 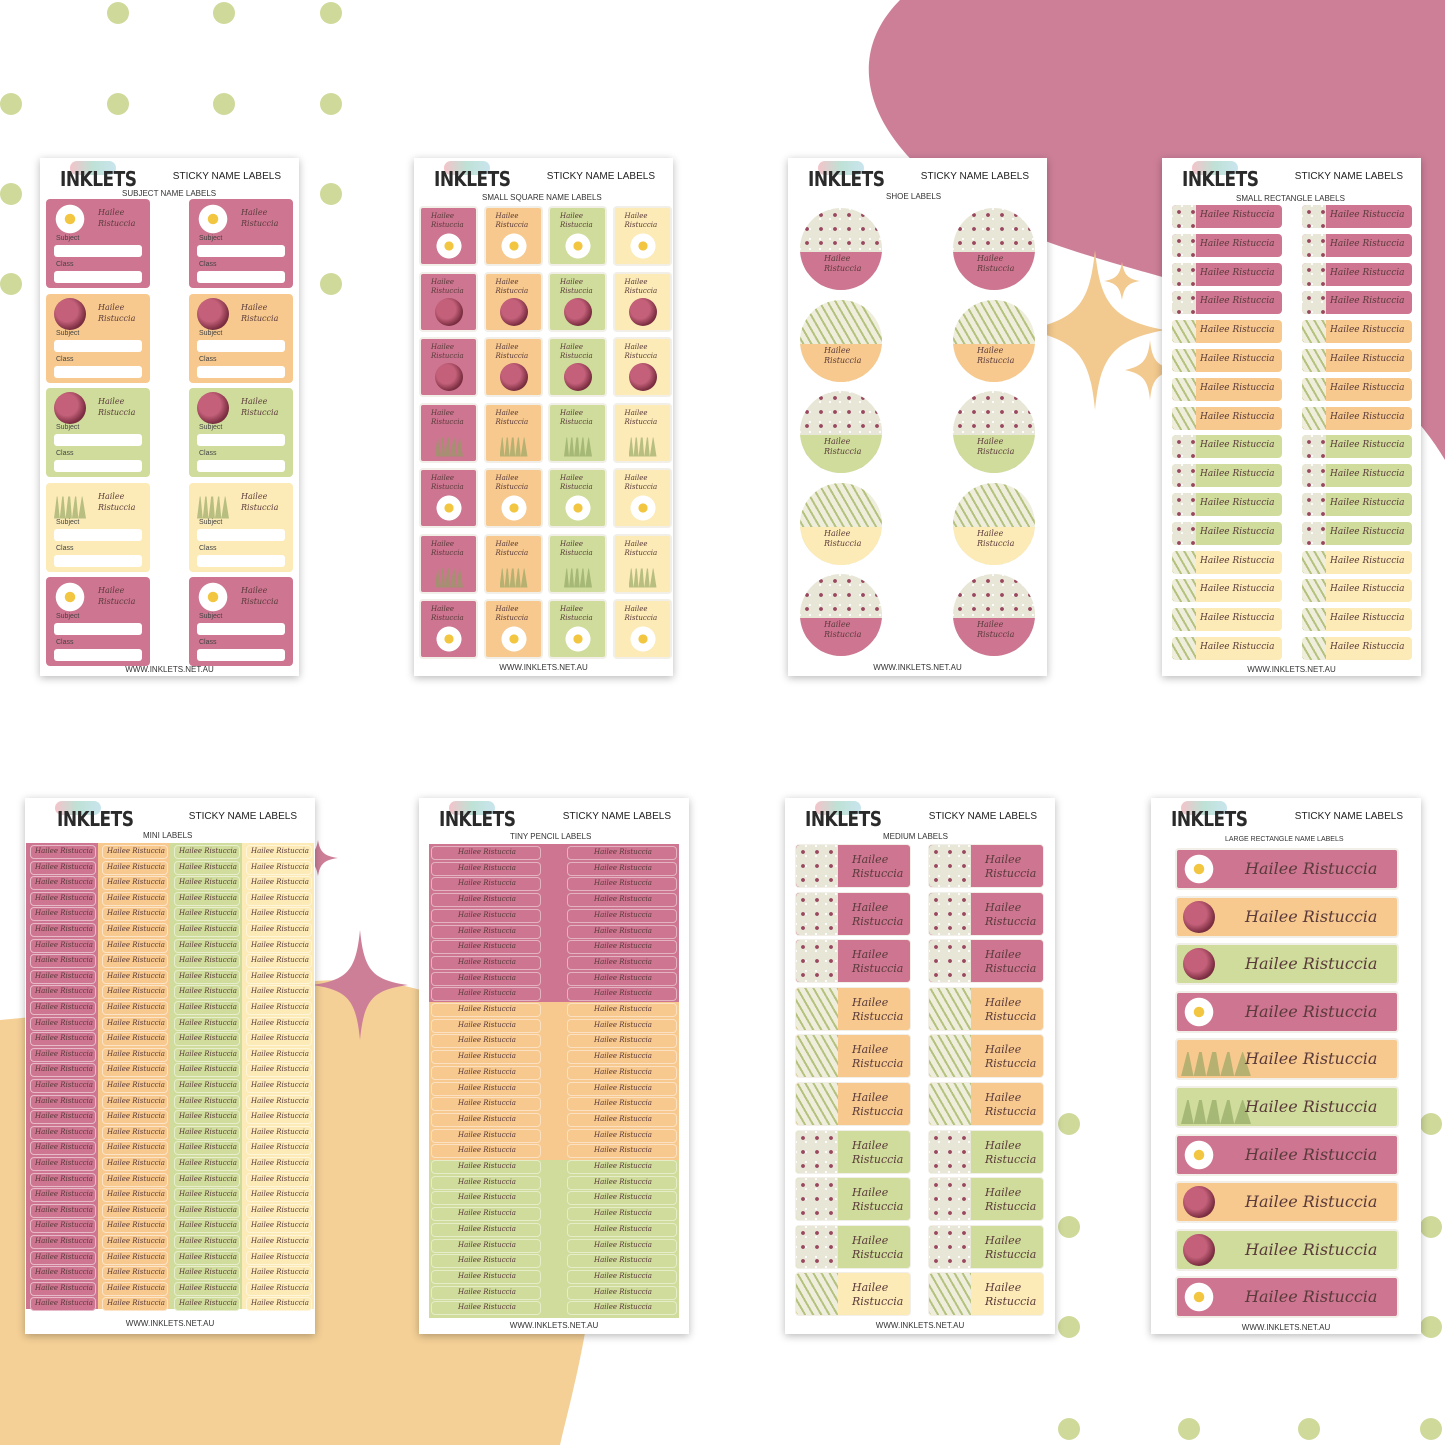 What do you see at coordinates (915, 836) in the screenshot?
I see `sheet-subtitle: MEDIUM LABELS` at bounding box center [915, 836].